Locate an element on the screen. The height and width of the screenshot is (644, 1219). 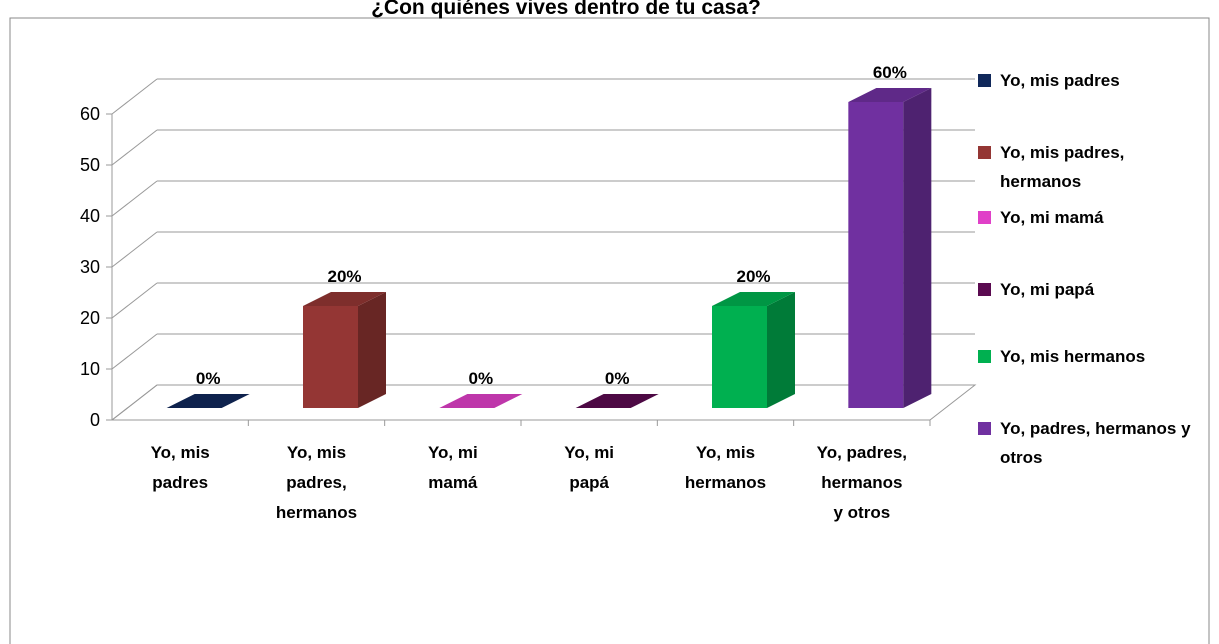
legend-label: Yo, mis padres, hermanos is located at coordinates (1062, 167).